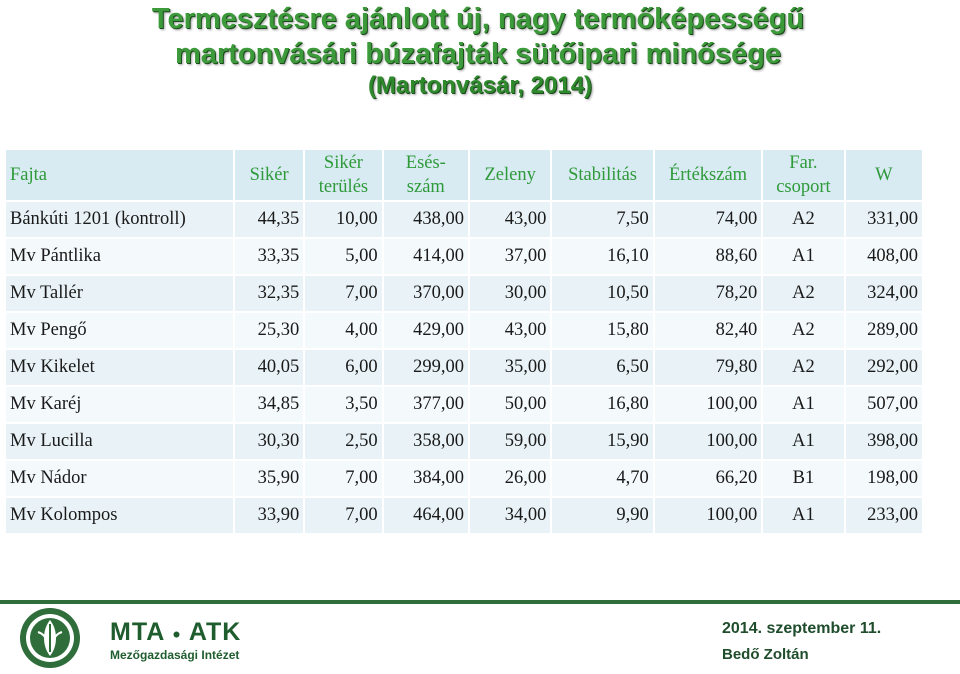 This screenshot has height=674, width=960. Describe the element at coordinates (343, 367) in the screenshot. I see `cell-siker-terules: 6,00` at that location.